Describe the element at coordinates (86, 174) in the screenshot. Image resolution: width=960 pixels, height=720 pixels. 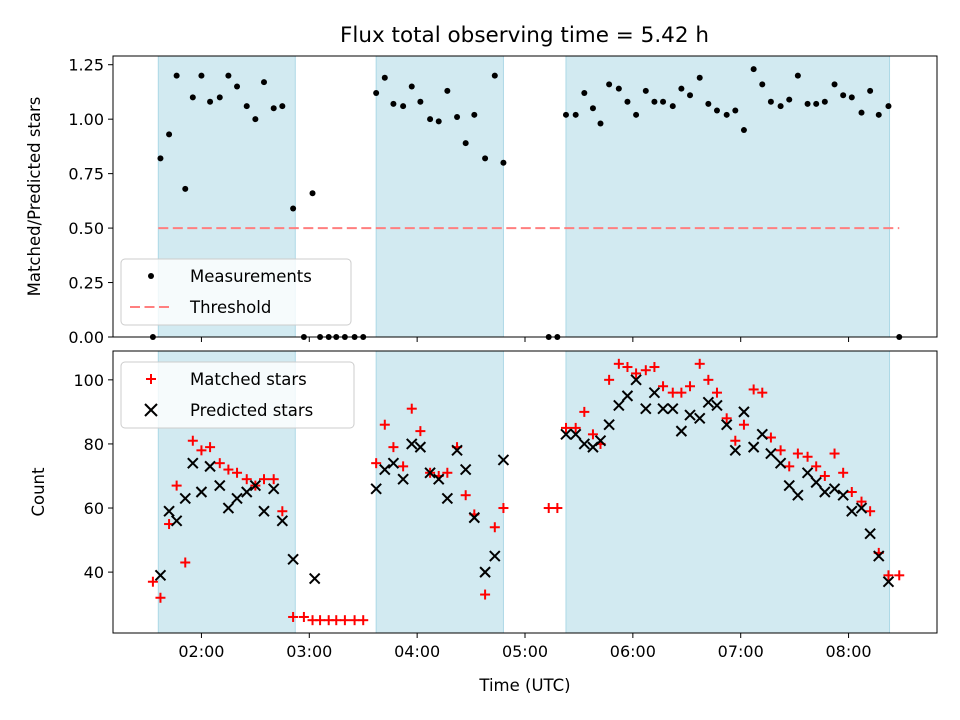
I see `y-tick-label: 0.75` at that location.